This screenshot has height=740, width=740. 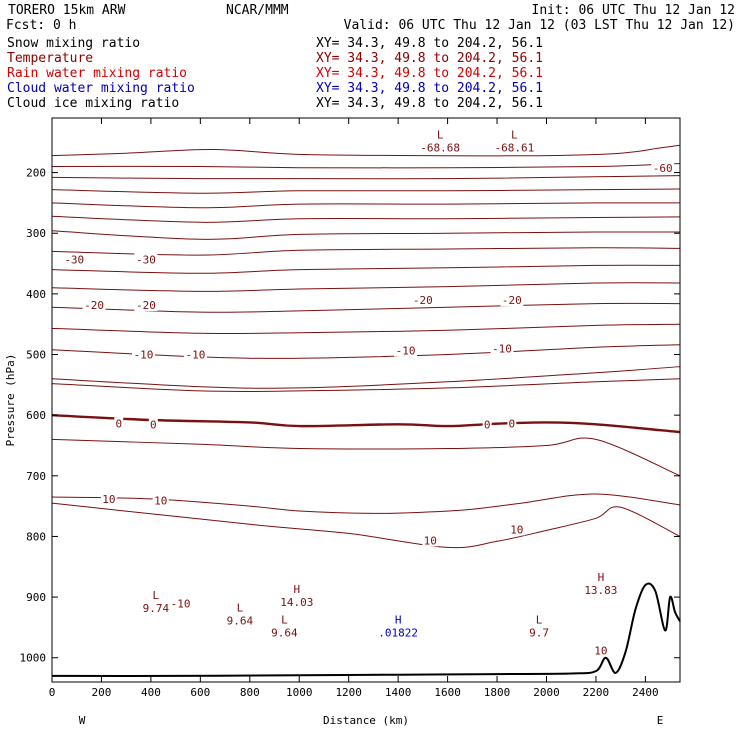 I want to click on temperature-extremum-value: 13.83, so click(x=600, y=590).